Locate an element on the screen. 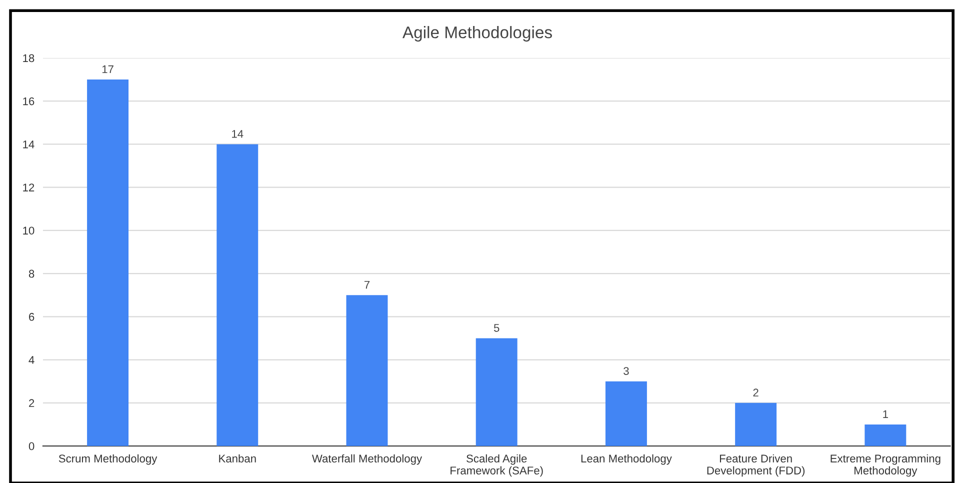  y-tick-label: 6 is located at coordinates (31, 316).